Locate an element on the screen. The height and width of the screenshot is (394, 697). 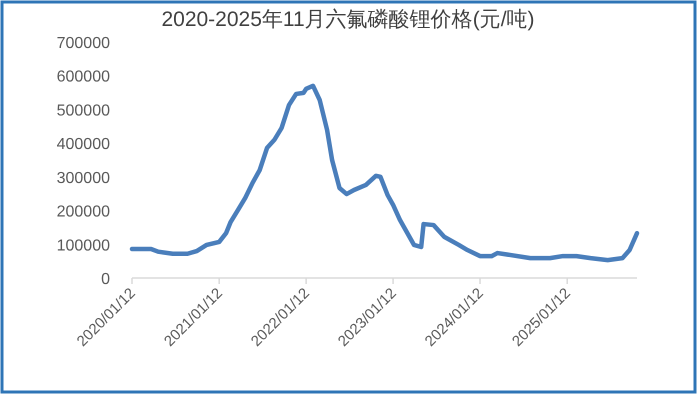
y-tick-label: 200000 is located at coordinates (83, 212).